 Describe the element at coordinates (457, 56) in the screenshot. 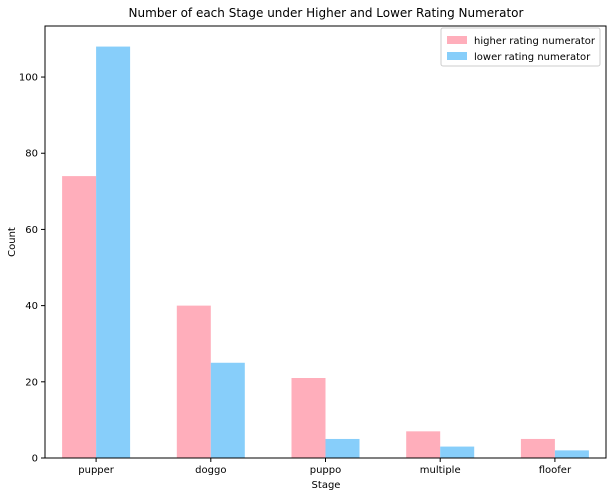

I see `legend-swatch-lower` at that location.